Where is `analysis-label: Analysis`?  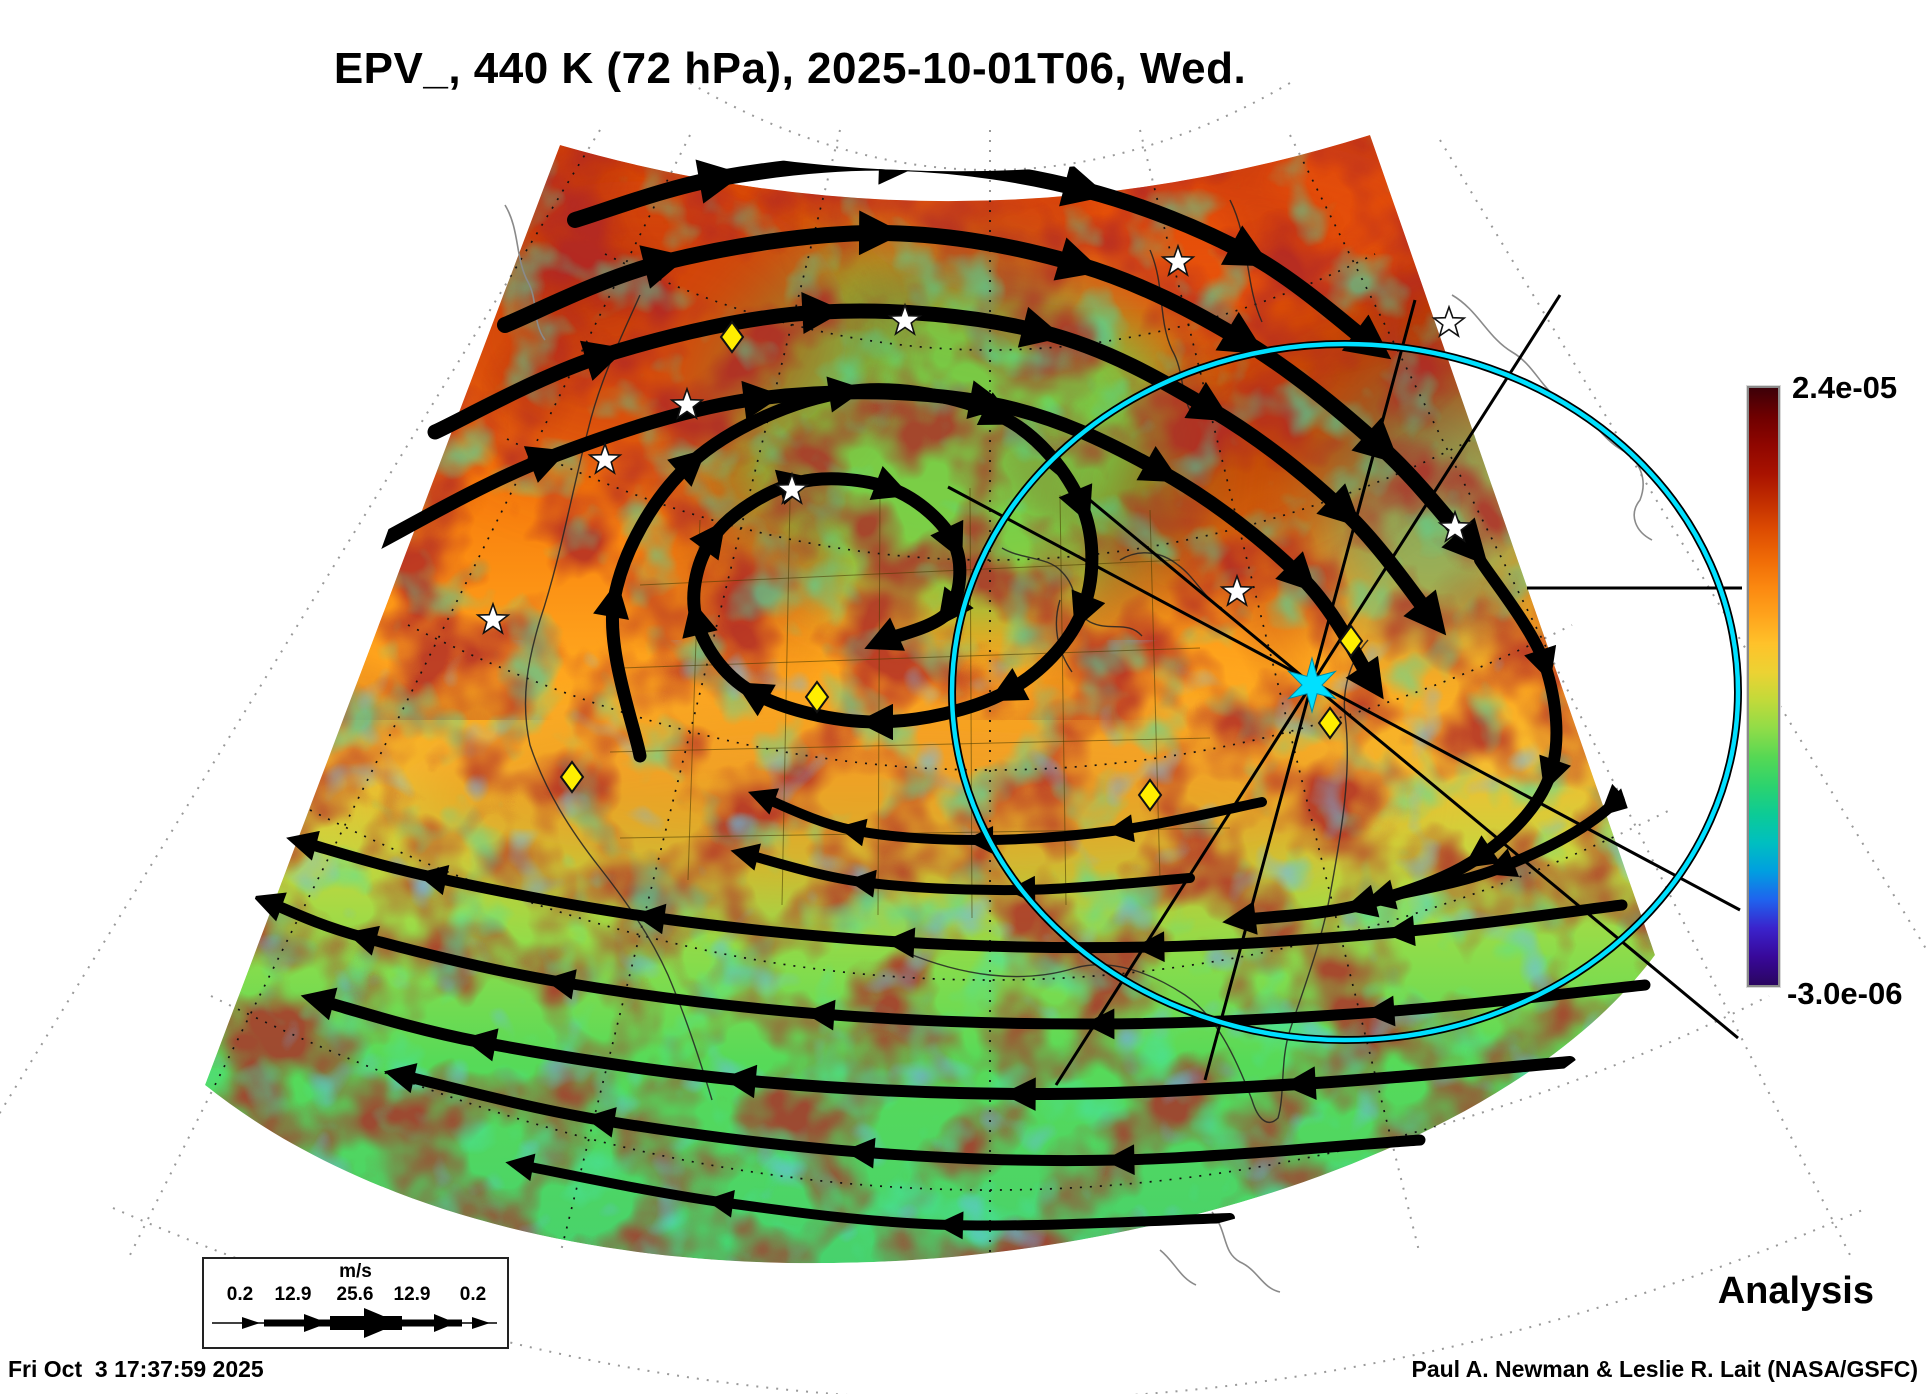 analysis-label: Analysis is located at coordinates (1795, 1291).